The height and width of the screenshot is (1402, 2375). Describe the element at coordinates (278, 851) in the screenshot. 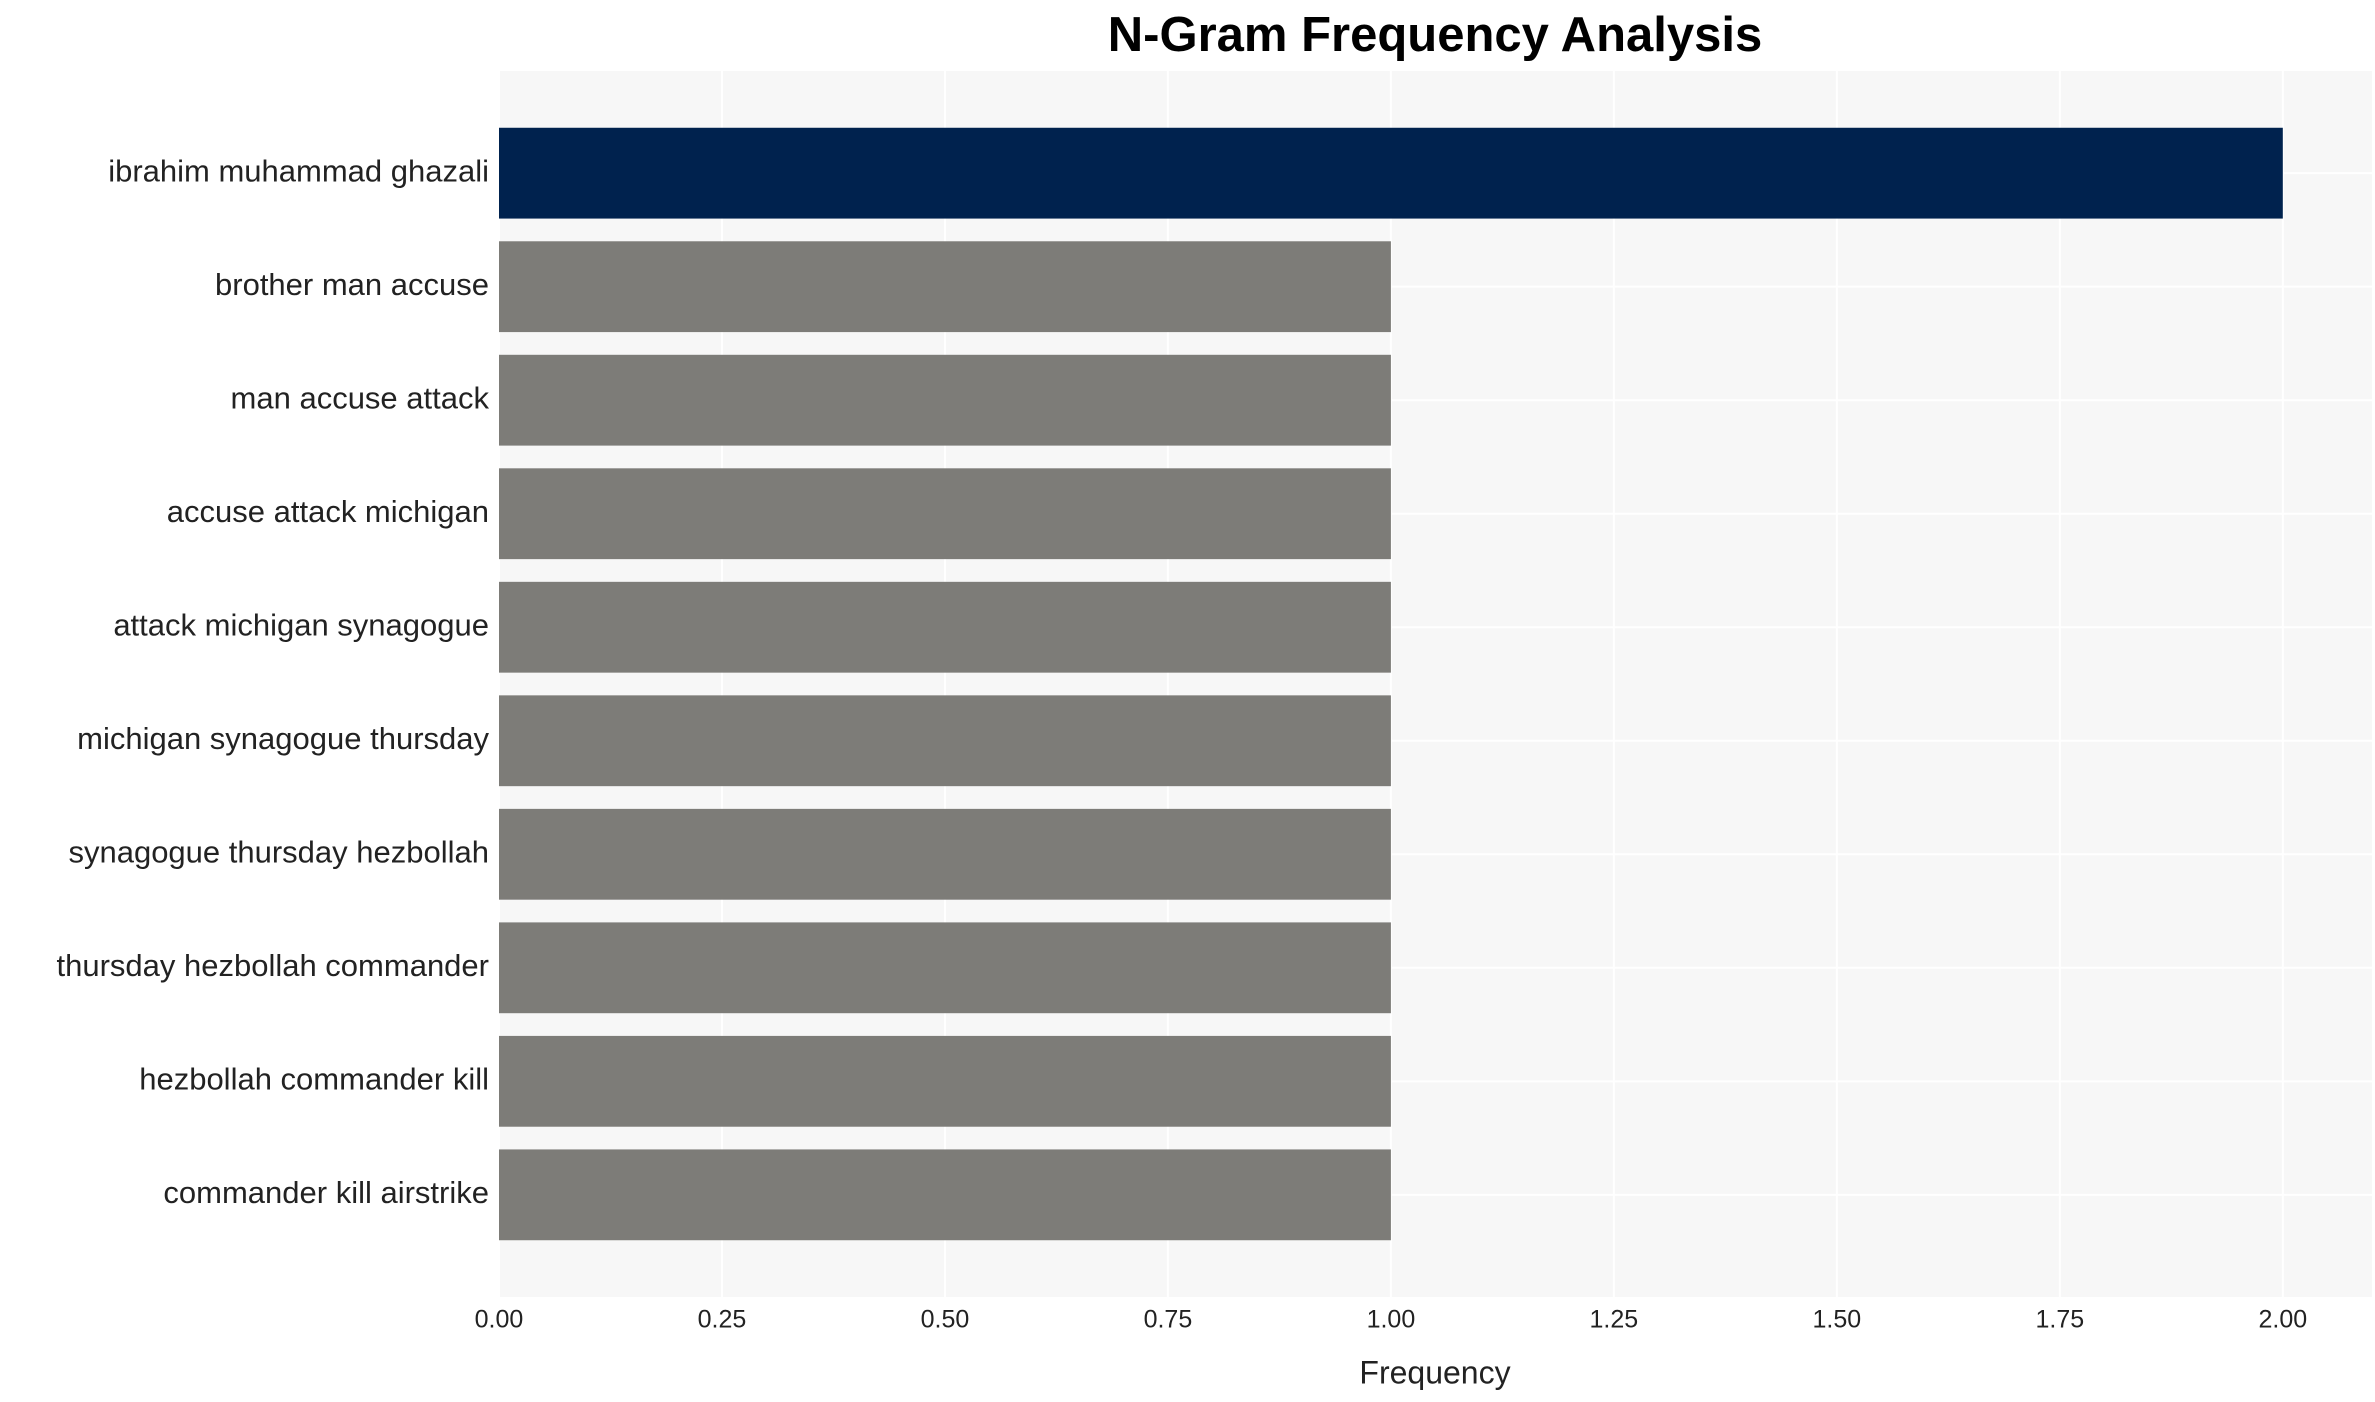

I see `y-tick-label: synagogue thursday hezbollah` at that location.